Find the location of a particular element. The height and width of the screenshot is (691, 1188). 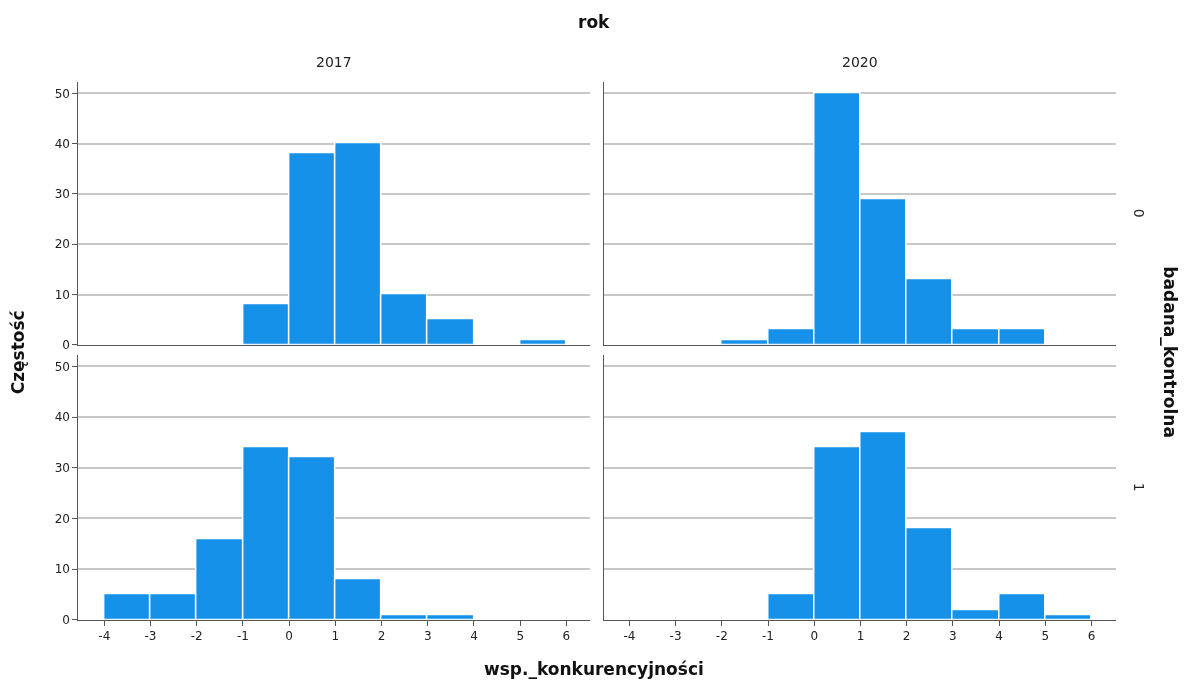

text: badana_kontrolna is located at coordinates (1170, 352).